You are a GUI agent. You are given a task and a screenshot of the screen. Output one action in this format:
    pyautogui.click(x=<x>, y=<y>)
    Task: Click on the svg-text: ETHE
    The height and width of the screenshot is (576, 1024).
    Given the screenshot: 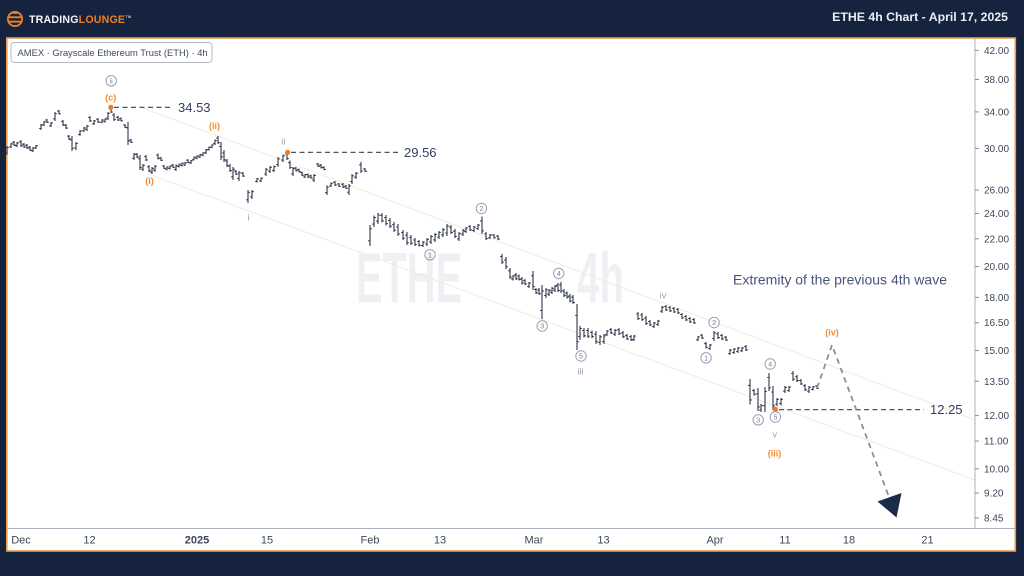 What is the action you would take?
    pyautogui.click(x=409, y=279)
    